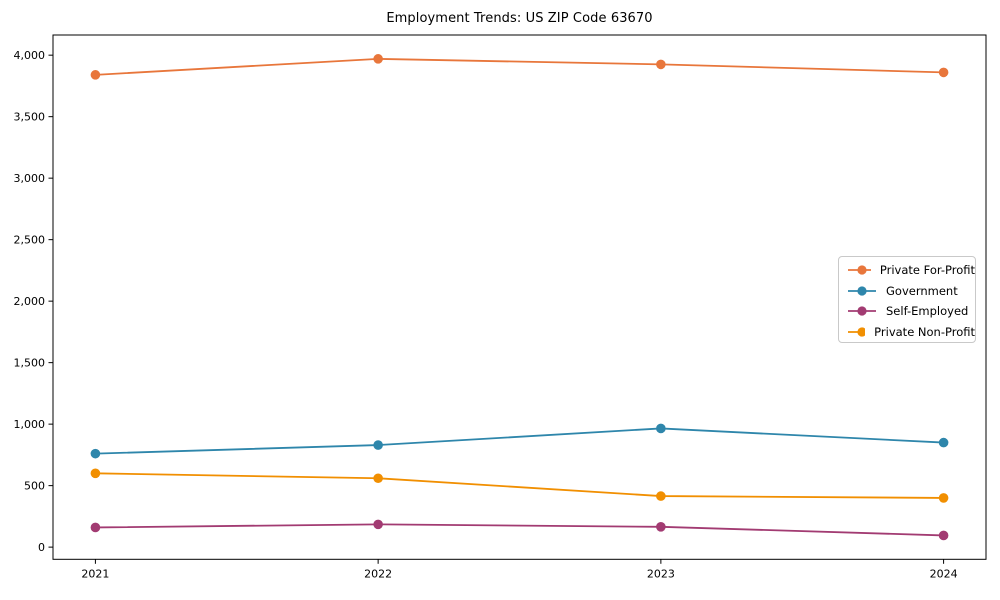 This screenshot has width=1000, height=600. What do you see at coordinates (378, 524) in the screenshot?
I see `data-point-self-employed-2022` at bounding box center [378, 524].